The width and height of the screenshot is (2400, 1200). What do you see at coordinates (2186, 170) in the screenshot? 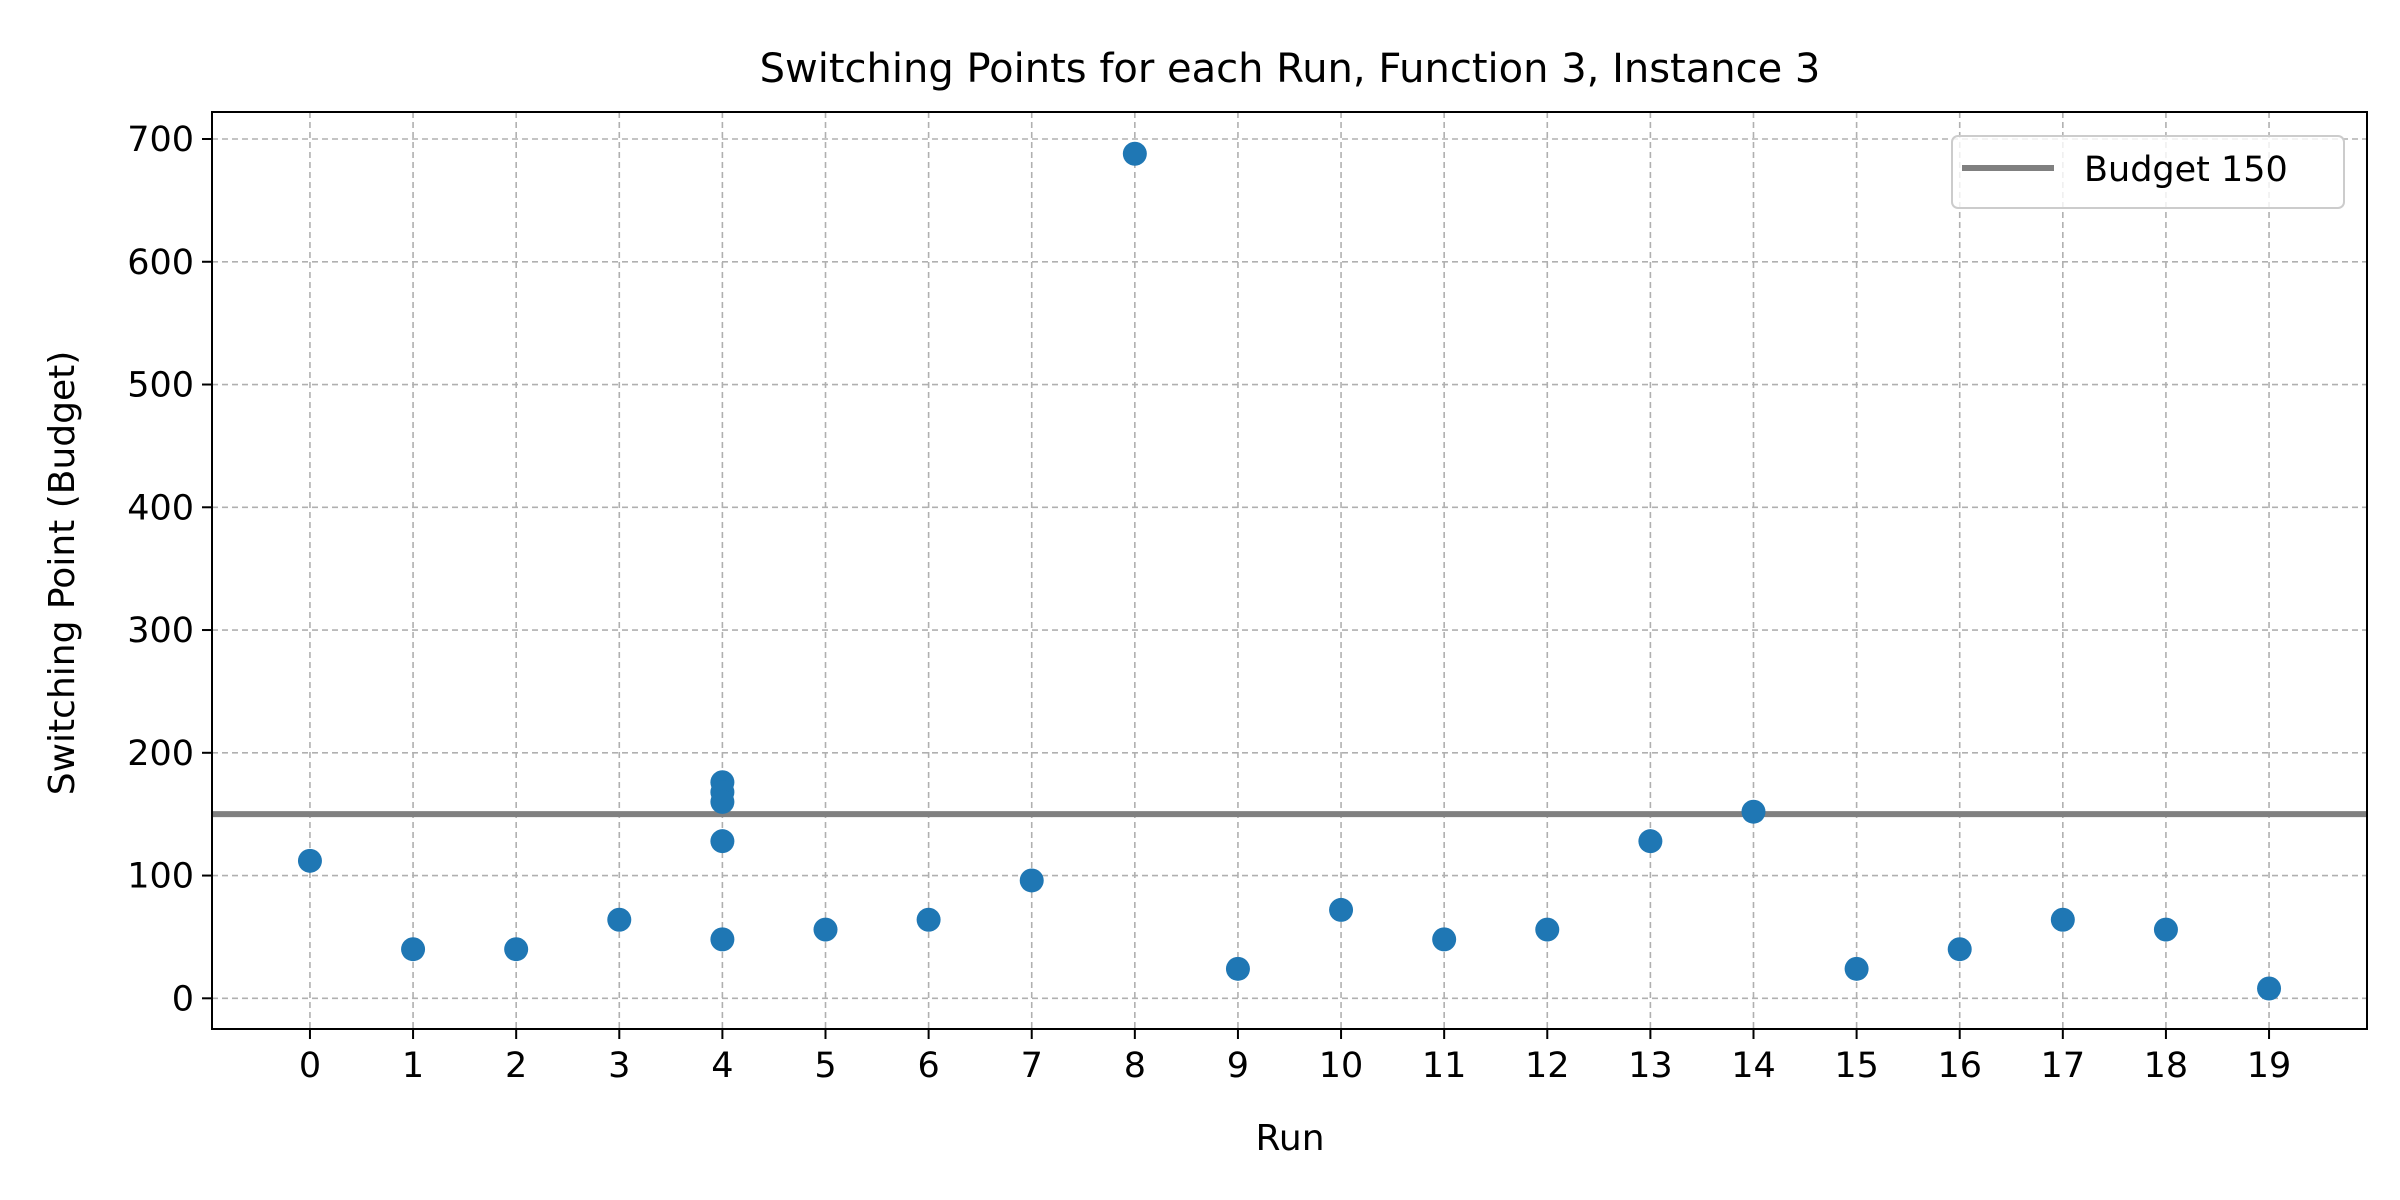
I see `legend-label-reference-line: Budget 150` at bounding box center [2186, 170].